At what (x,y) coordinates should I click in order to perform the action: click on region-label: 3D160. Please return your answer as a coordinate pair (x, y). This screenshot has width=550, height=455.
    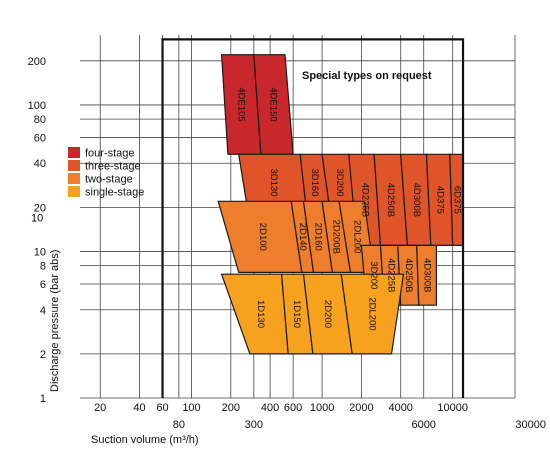
    Looking at the image, I should click on (314, 183).